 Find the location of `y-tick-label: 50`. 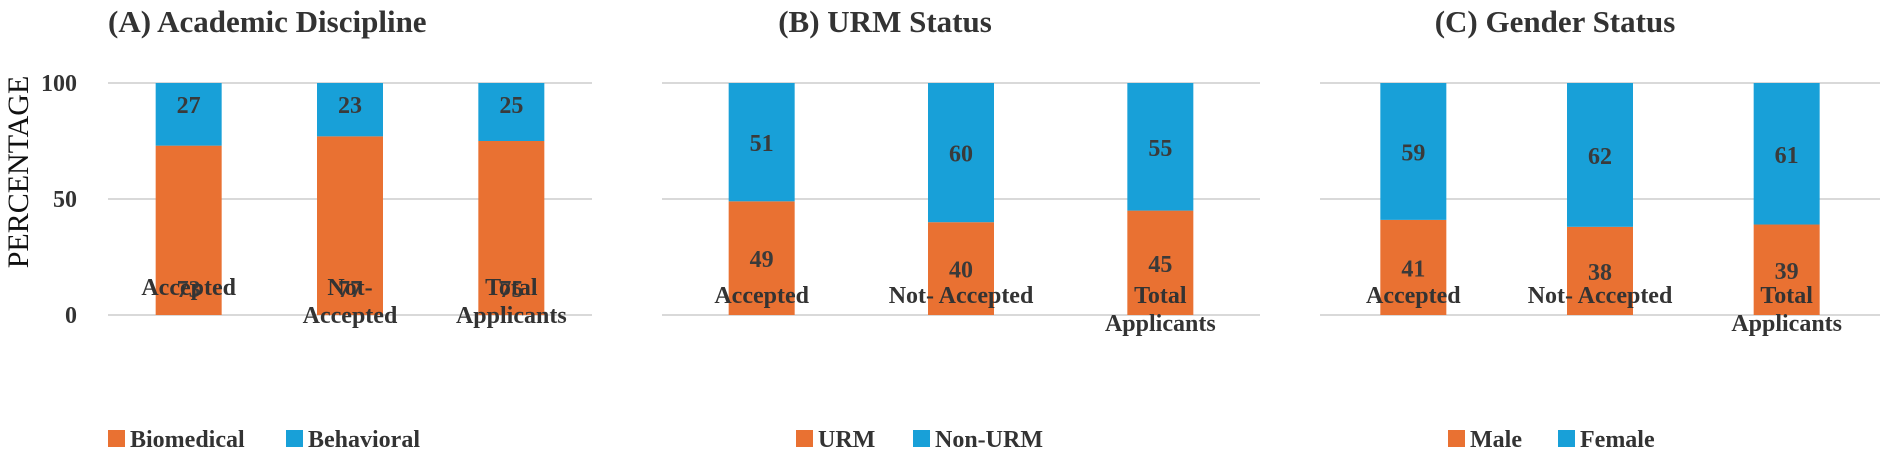

y-tick-label: 50 is located at coordinates (65, 200).